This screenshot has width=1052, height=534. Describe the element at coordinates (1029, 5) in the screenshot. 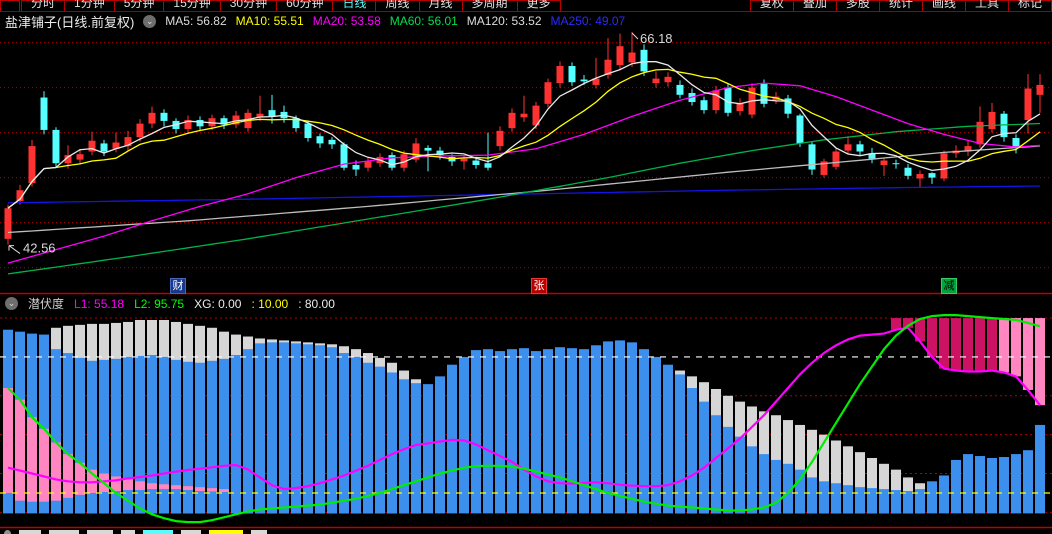

I see `menu-item-right-6: 标记` at that location.